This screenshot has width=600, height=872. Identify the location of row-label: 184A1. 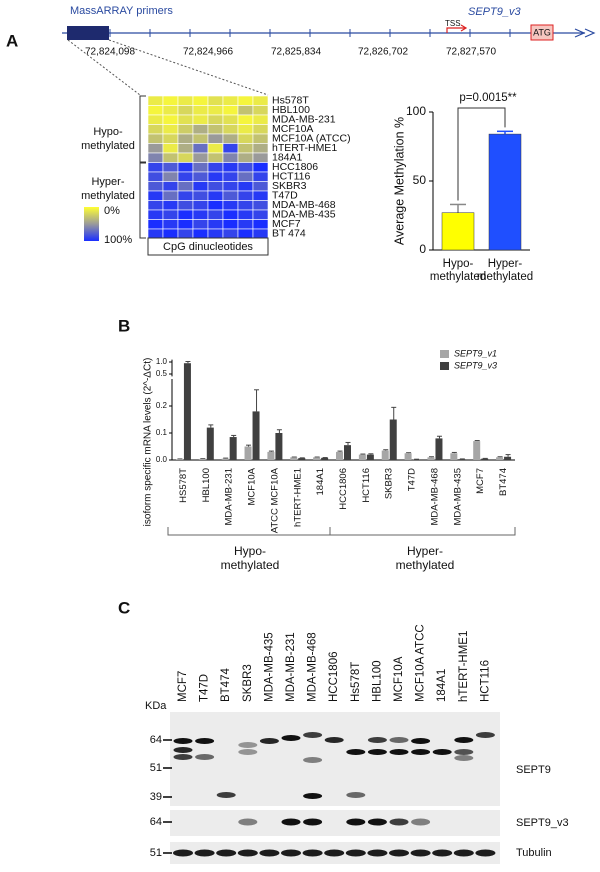
(287, 158).